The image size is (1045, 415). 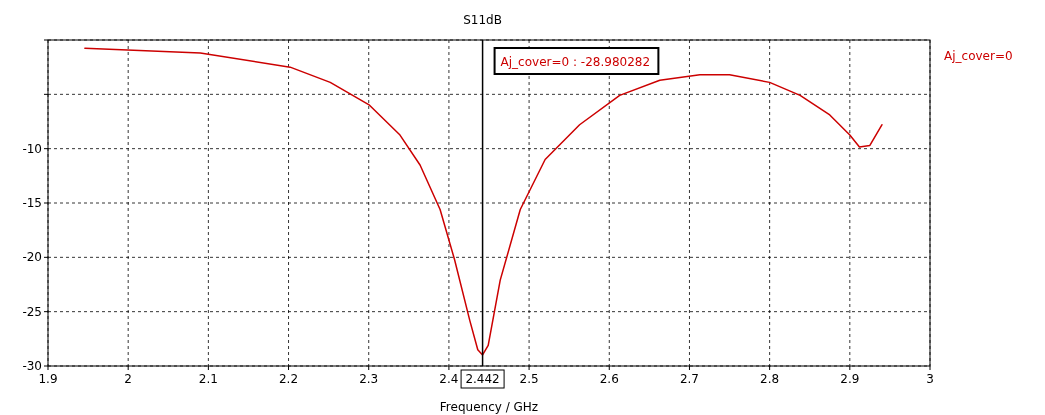 I want to click on ref-line-label: 2.442, so click(x=482, y=379).